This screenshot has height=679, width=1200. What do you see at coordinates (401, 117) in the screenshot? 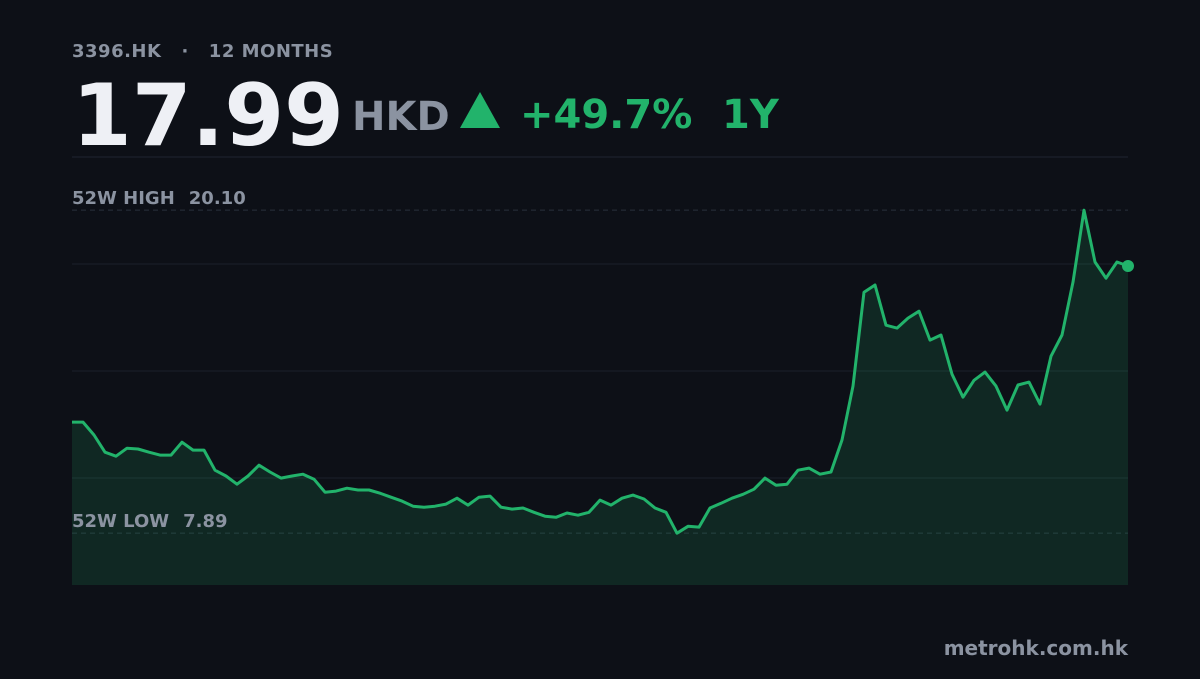
I see `currency: HKD` at bounding box center [401, 117].